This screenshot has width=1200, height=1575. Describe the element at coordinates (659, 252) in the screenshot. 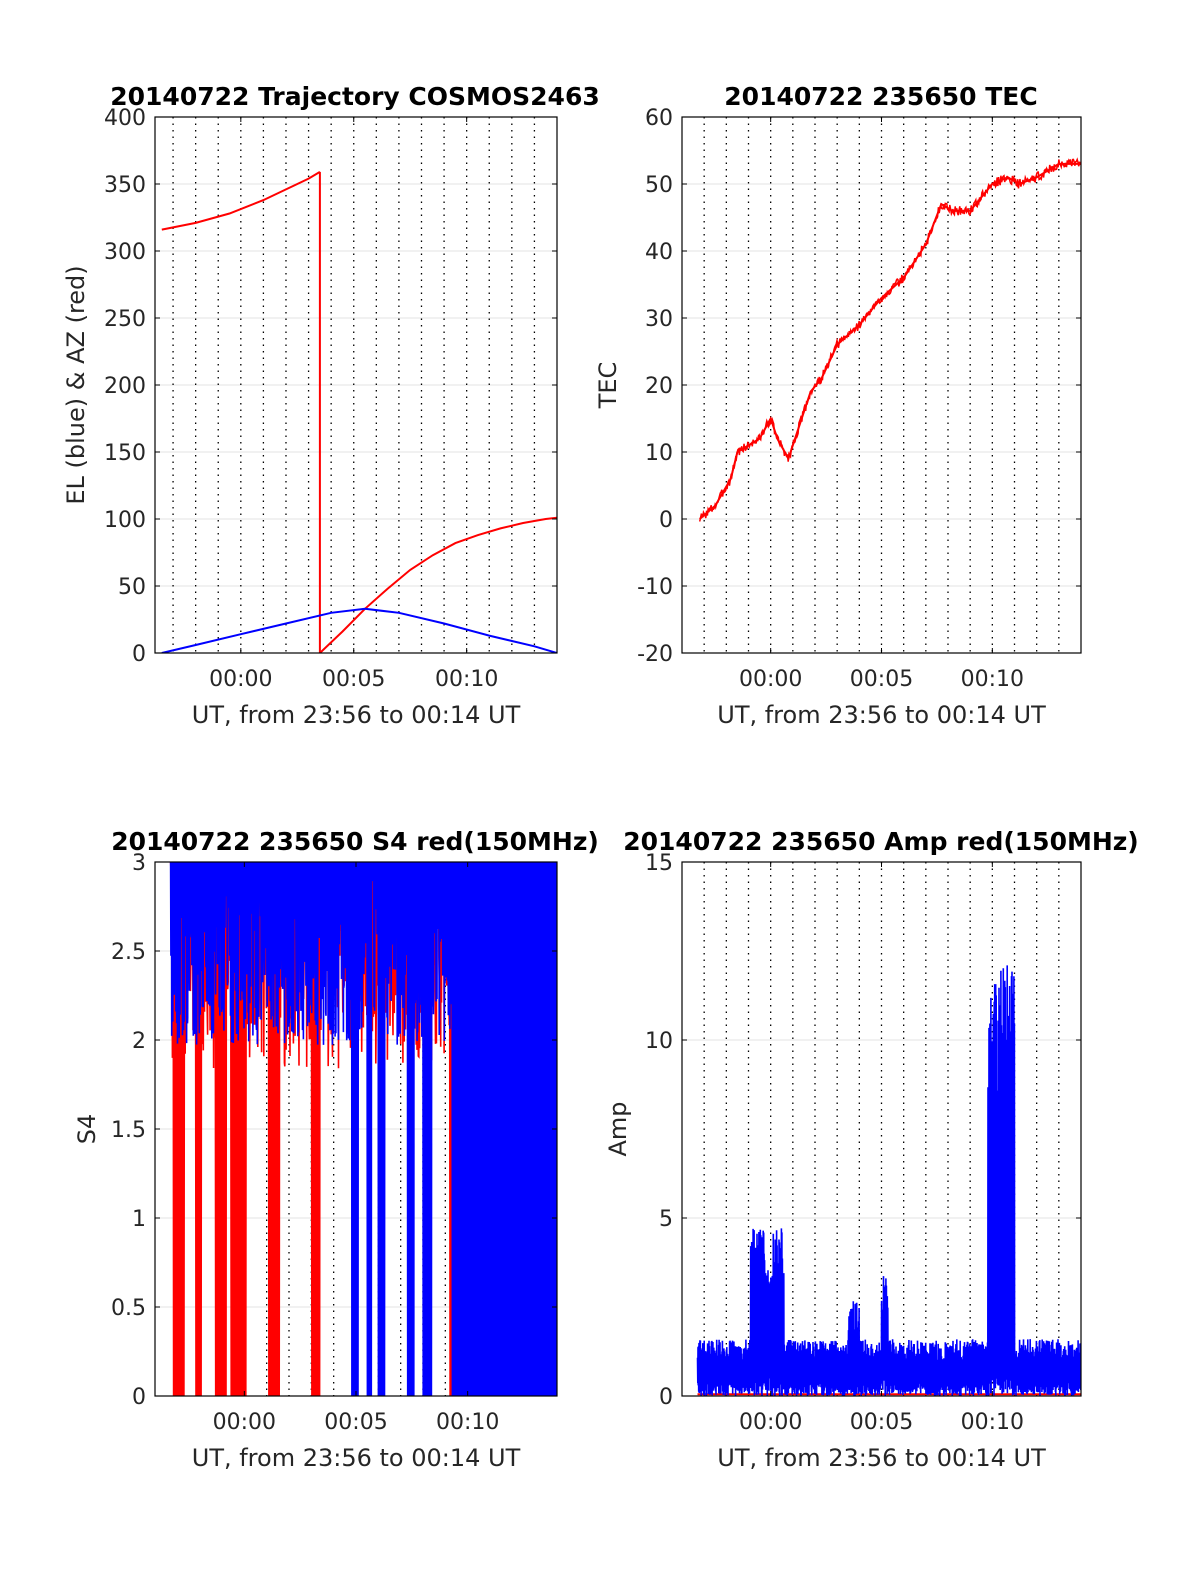

I see `y-tick-label: 40` at that location.